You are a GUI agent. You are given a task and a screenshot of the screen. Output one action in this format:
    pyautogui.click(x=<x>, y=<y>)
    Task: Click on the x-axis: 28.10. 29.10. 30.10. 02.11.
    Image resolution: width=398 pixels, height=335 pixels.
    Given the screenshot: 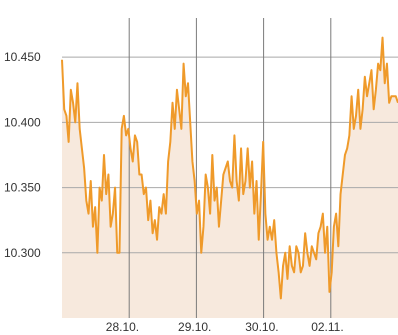 What is the action you would take?
    pyautogui.click(x=225, y=327)
    